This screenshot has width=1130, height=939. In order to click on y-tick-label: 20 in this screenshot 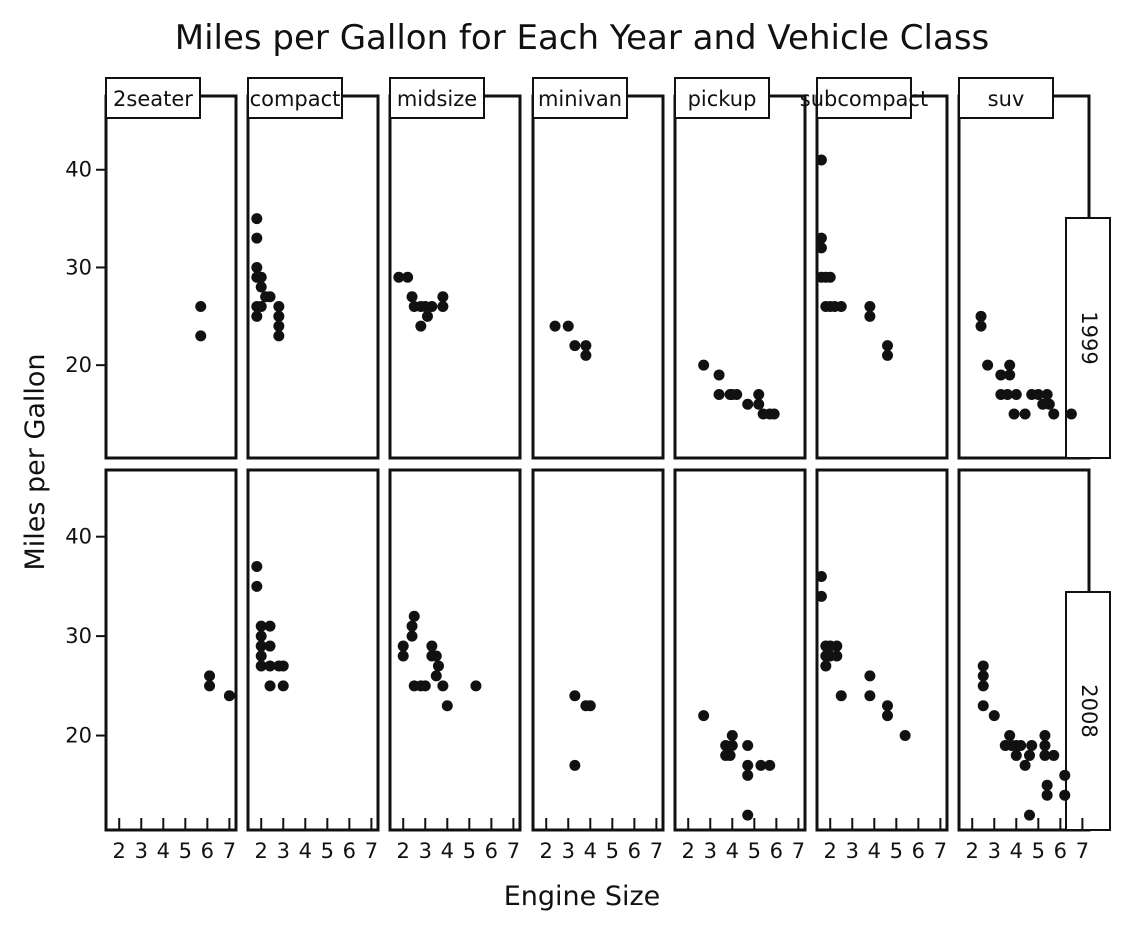, I will do `click(78, 365)`.